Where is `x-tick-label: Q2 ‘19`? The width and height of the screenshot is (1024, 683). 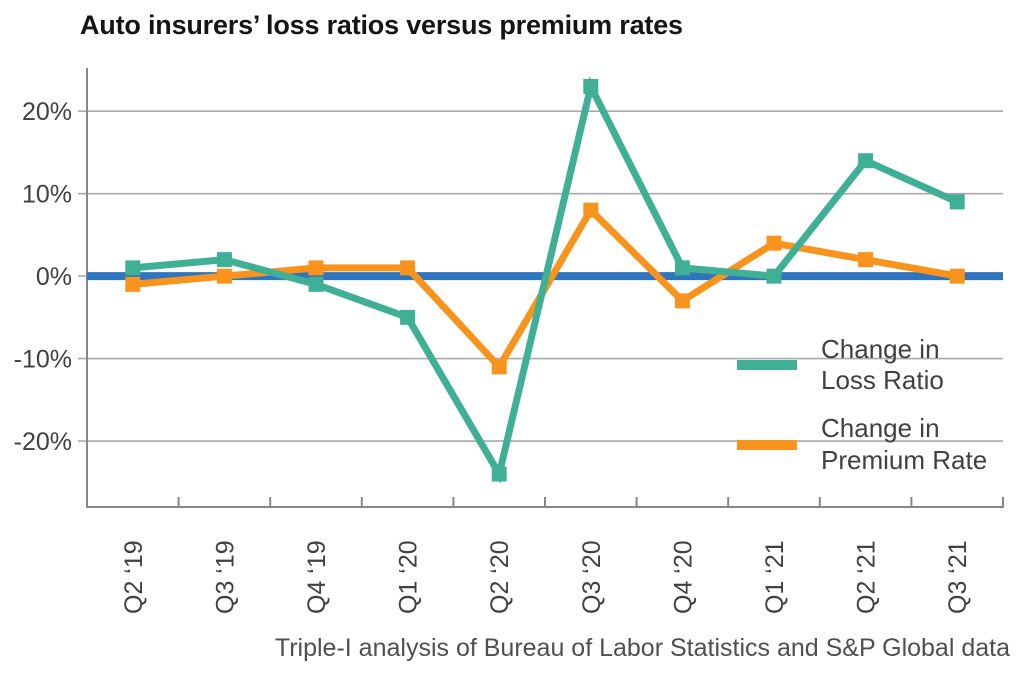 x-tick-label: Q2 ‘19 is located at coordinates (134, 577).